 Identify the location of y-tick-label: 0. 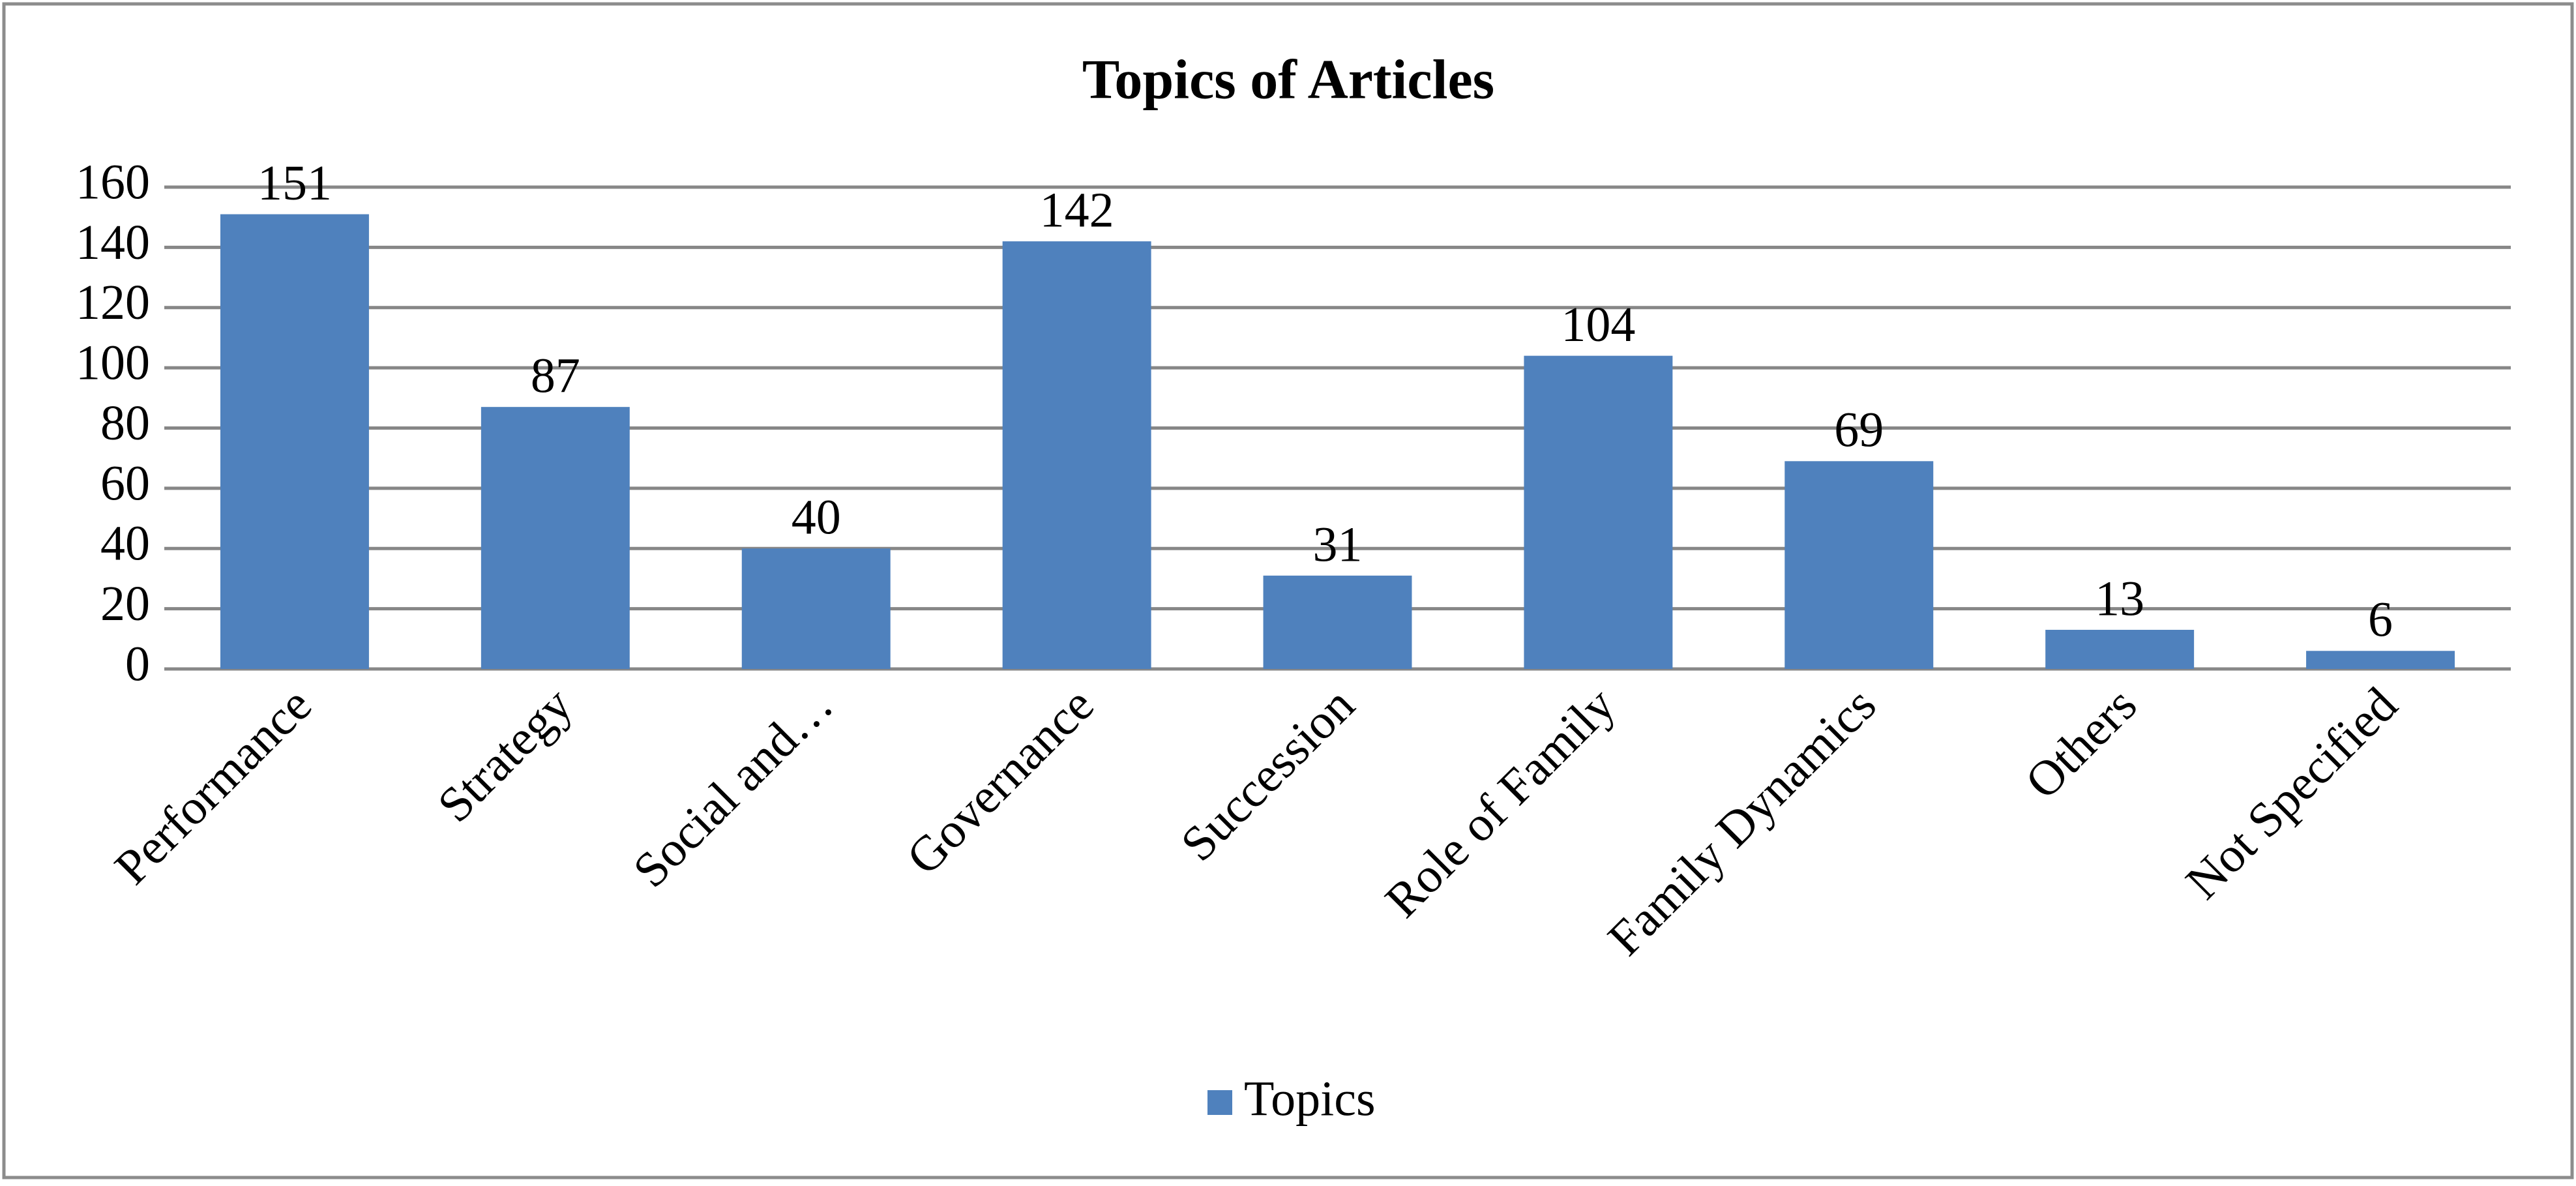
(137, 663).